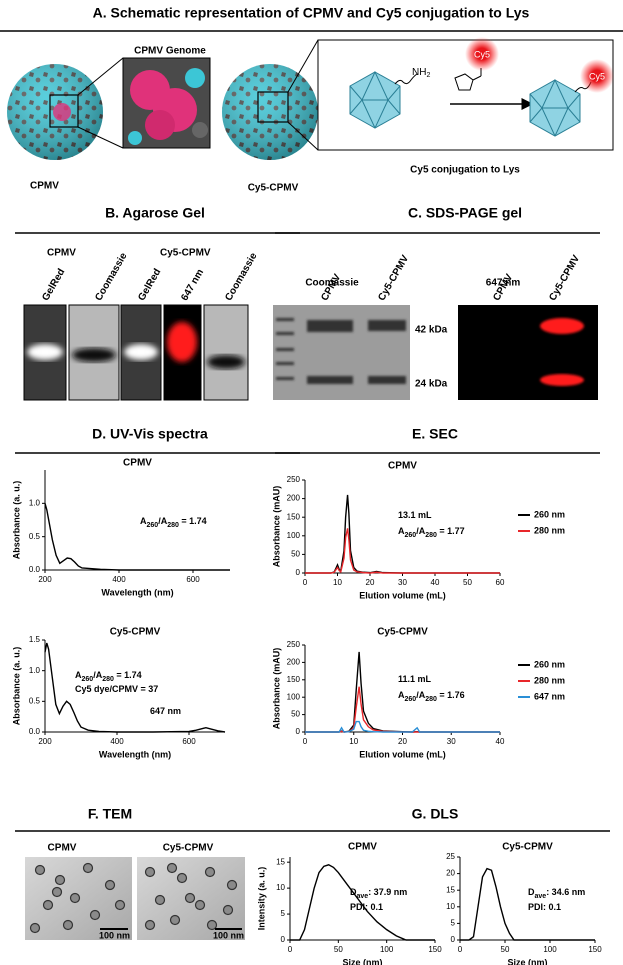 The height and width of the screenshot is (965, 623). I want to click on annotation: PDI: 0.1, so click(544, 907).